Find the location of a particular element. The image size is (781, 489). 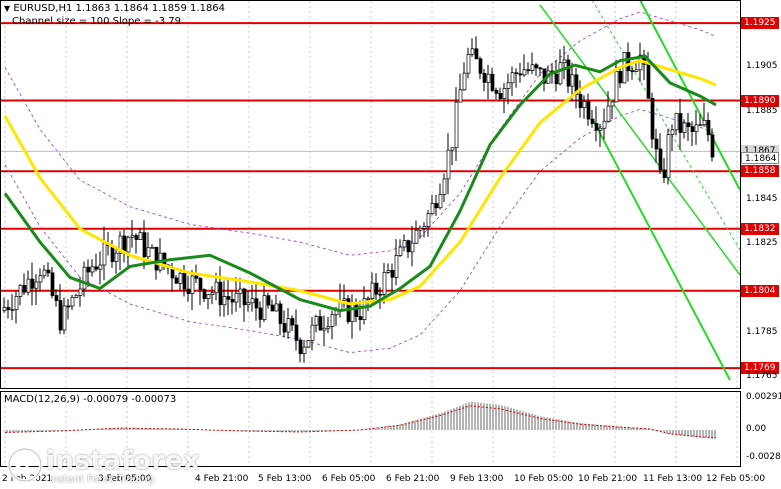

level-label: 1.1864 is located at coordinates (760, 158).